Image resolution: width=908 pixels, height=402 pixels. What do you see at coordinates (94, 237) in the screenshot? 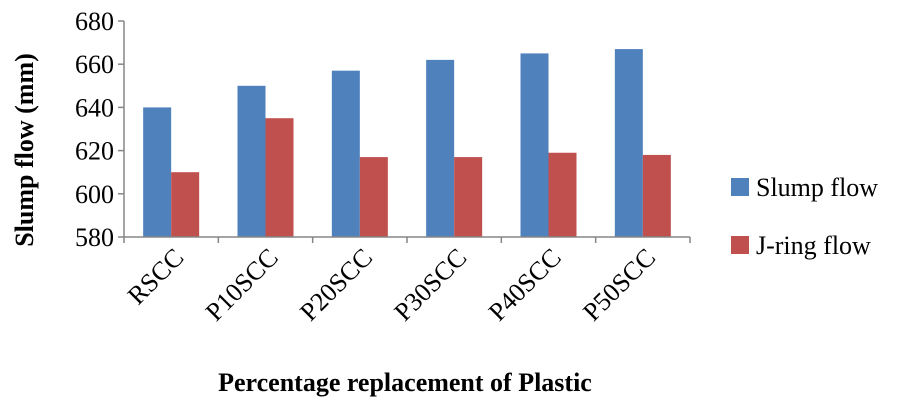
I see `y-tick-label: 580` at bounding box center [94, 237].